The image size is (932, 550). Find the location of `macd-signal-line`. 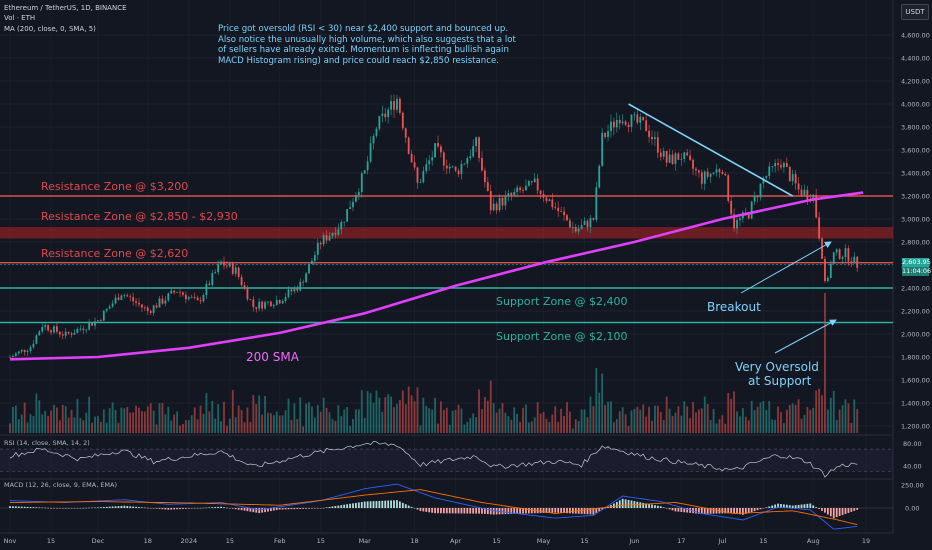

macd-signal-line is located at coordinates (433, 507).